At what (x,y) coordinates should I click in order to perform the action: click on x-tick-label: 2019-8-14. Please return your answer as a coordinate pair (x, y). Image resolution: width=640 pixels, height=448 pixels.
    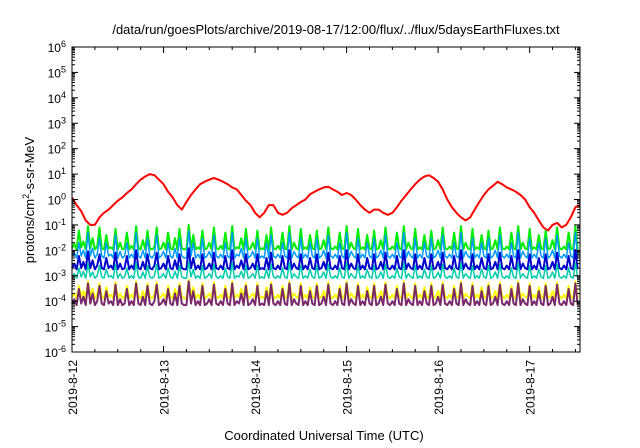
    Looking at the image, I should click on (256, 387).